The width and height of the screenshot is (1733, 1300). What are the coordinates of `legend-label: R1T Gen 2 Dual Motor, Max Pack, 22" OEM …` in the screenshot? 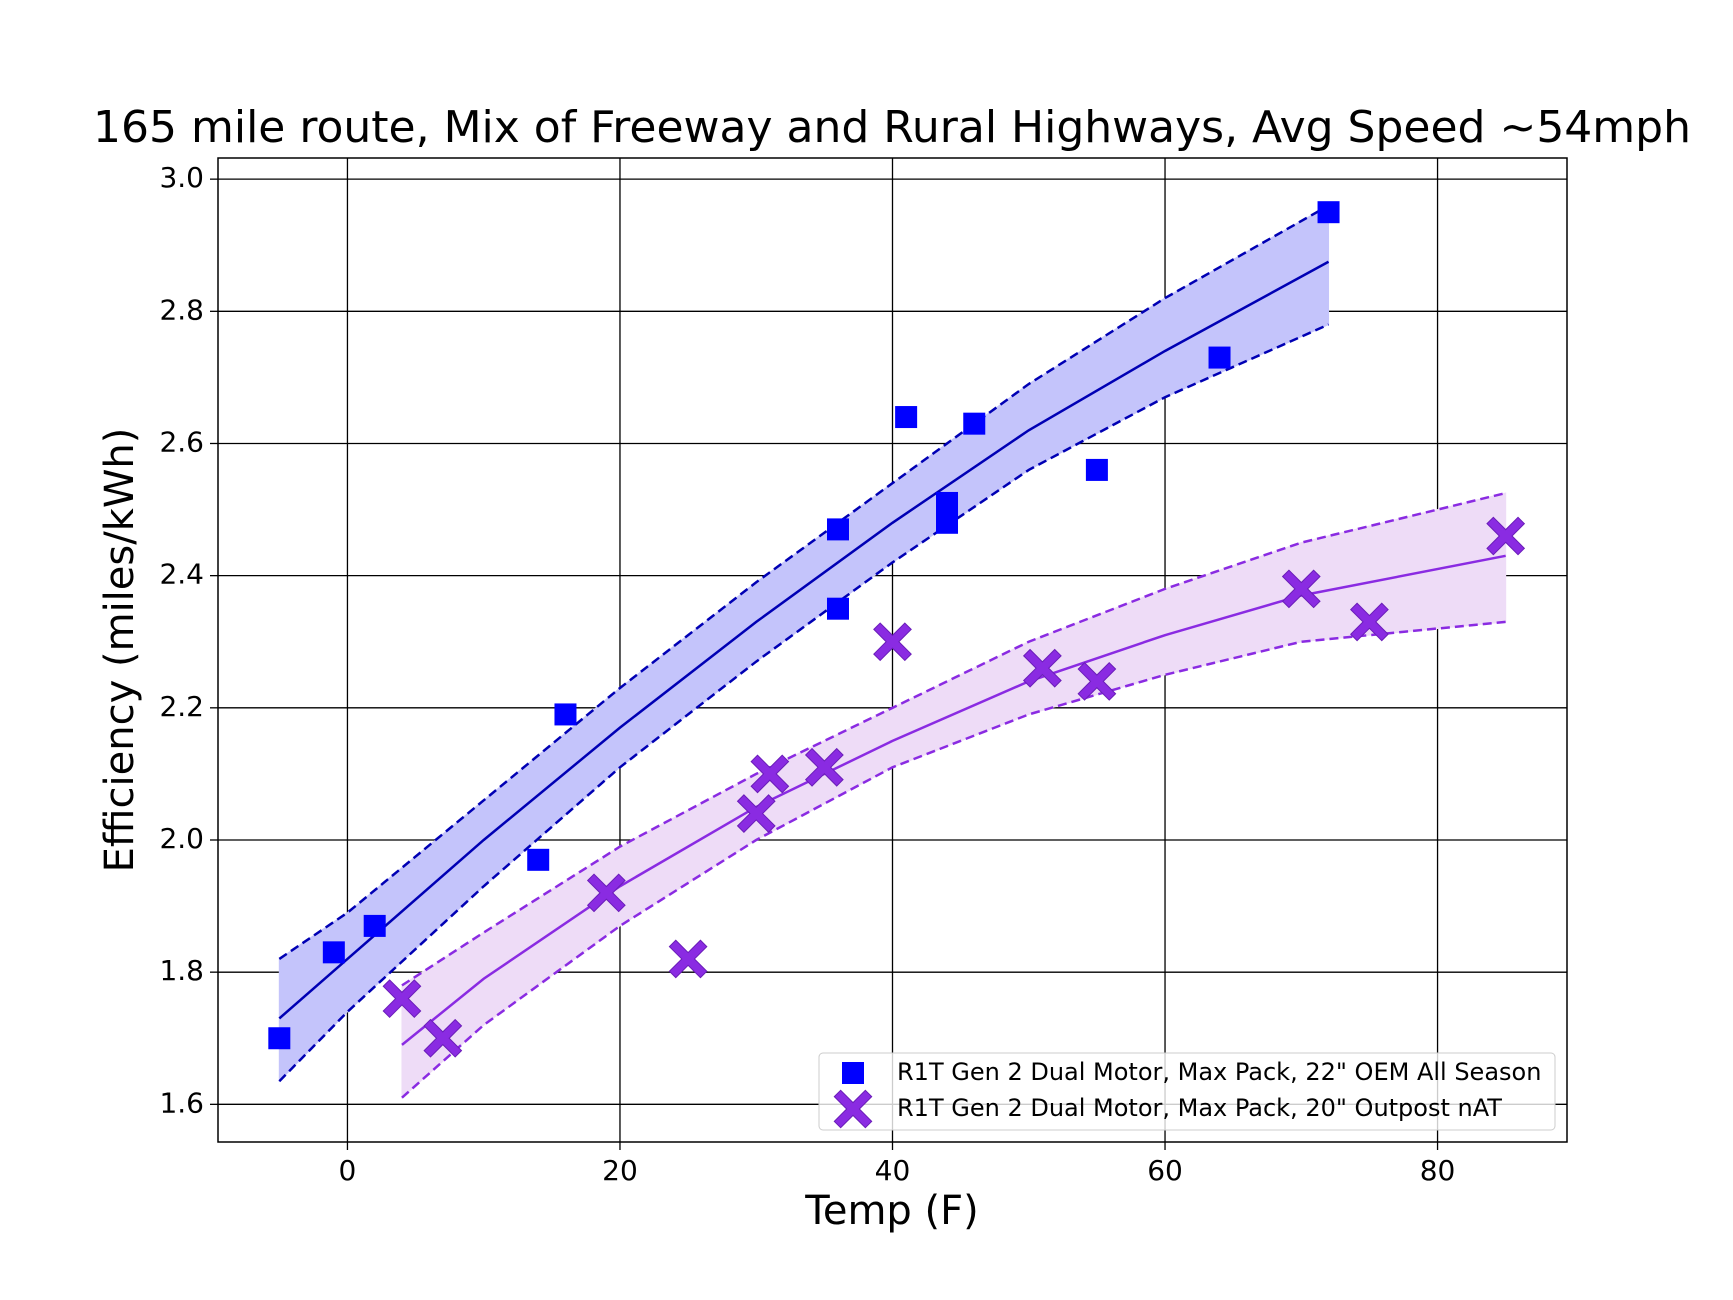 It's located at (1219, 1072).